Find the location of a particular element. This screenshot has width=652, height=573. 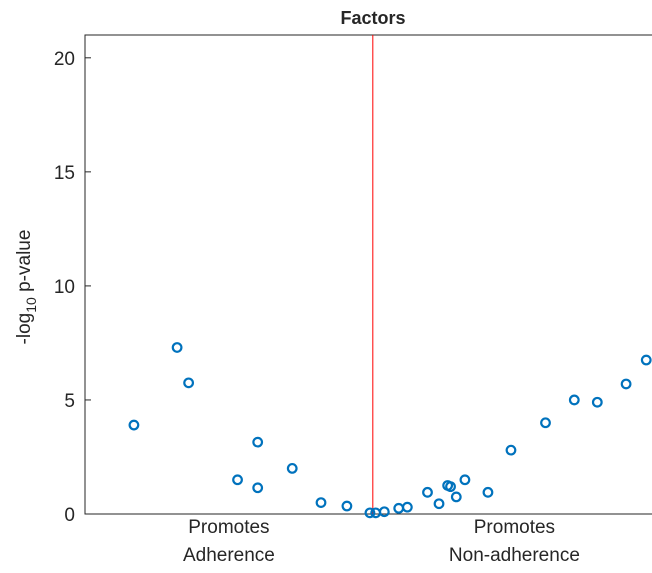

chart-title: Factors is located at coordinates (372, 18).